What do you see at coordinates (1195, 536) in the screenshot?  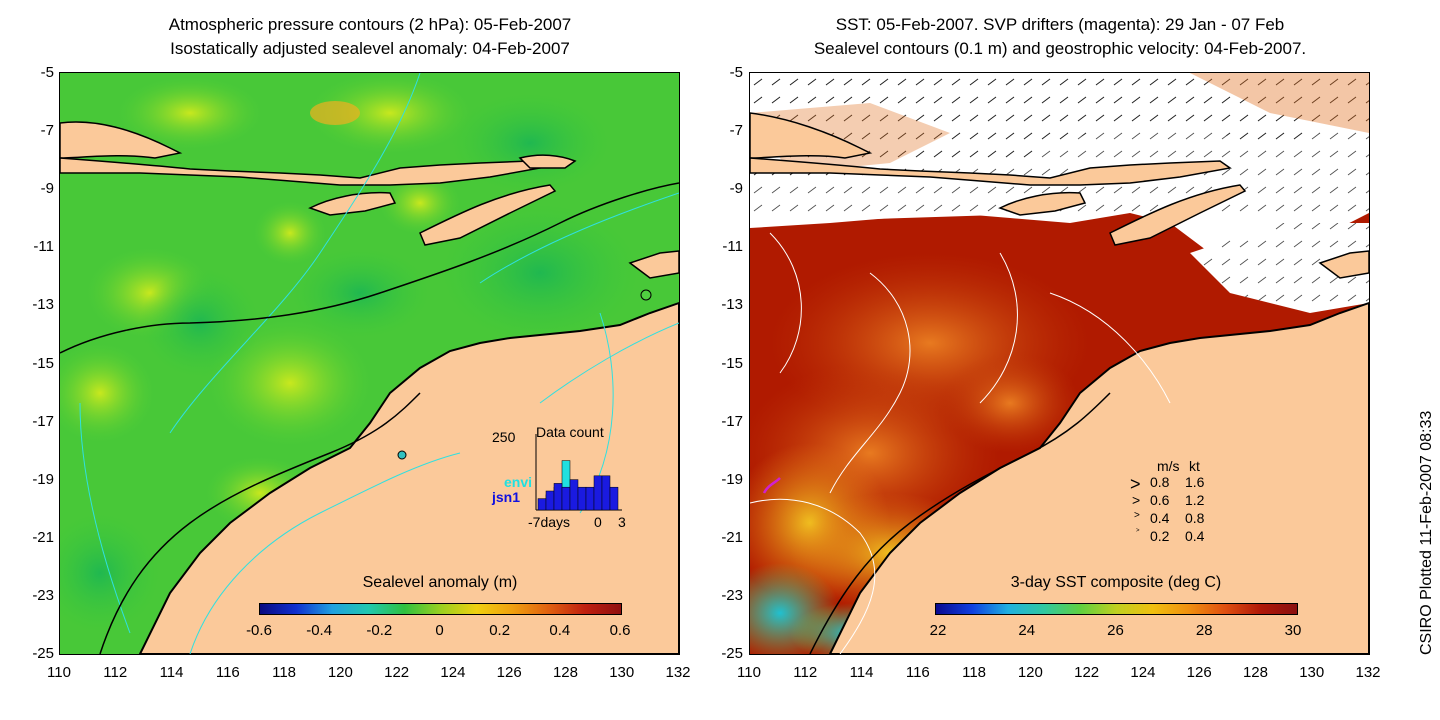 I see `velocity-kt-value: 0.4` at bounding box center [1195, 536].